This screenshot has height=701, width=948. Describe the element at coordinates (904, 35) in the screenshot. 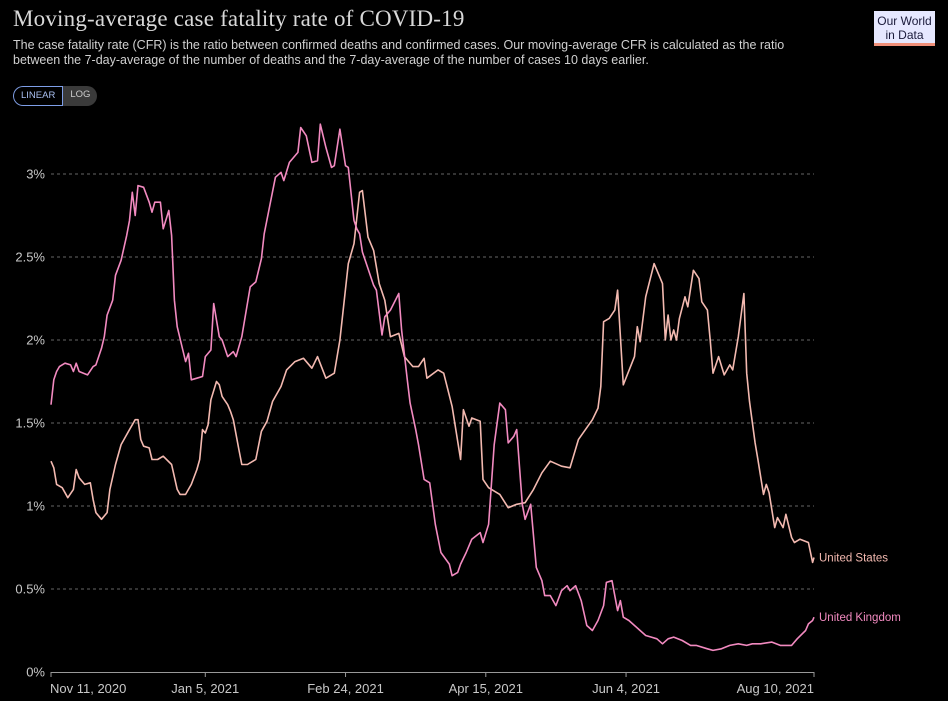

I see `logo-line-2: in Data` at that location.